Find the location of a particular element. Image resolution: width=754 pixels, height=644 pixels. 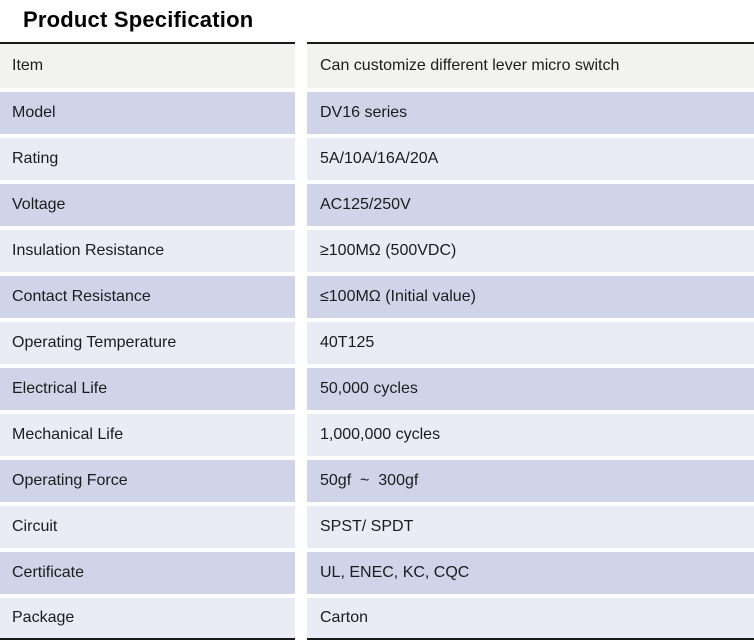

spec-label-electrical-life: Electrical Life is located at coordinates (147, 389).